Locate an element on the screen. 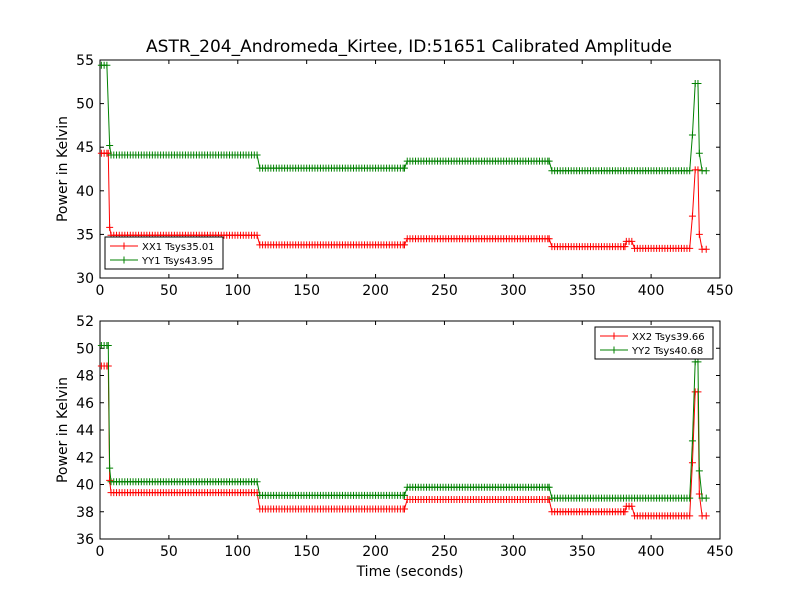  y-tick-label: 48 is located at coordinates (85, 377).